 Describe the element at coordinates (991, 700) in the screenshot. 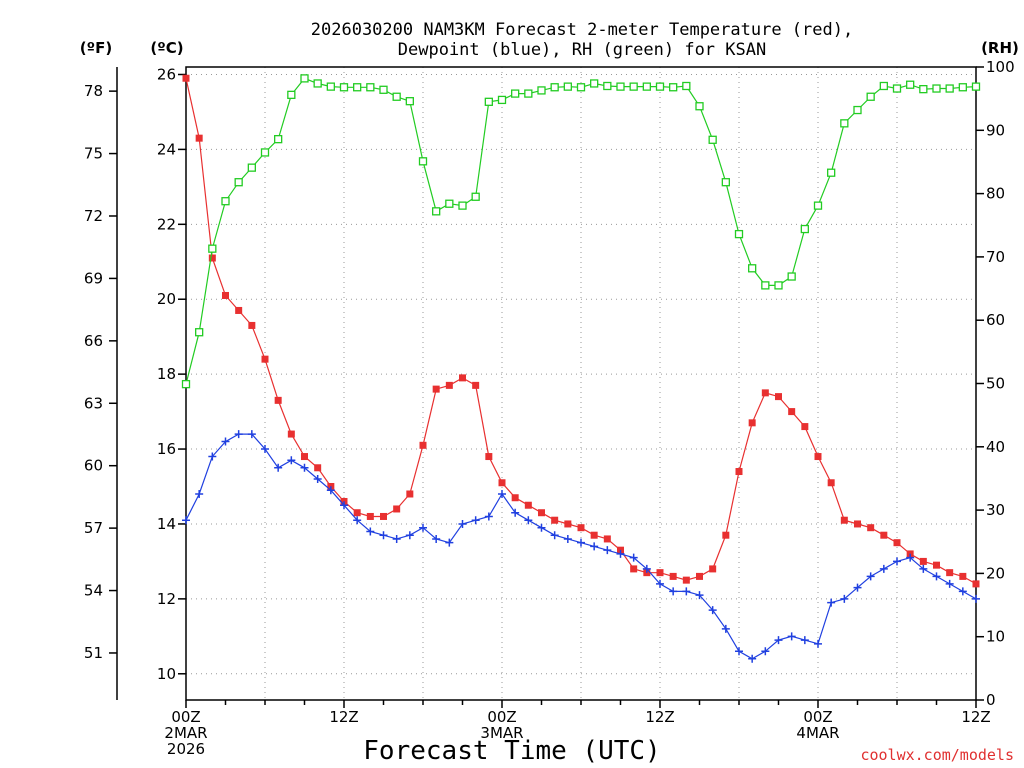

I see `rh-tick-label: 0` at that location.